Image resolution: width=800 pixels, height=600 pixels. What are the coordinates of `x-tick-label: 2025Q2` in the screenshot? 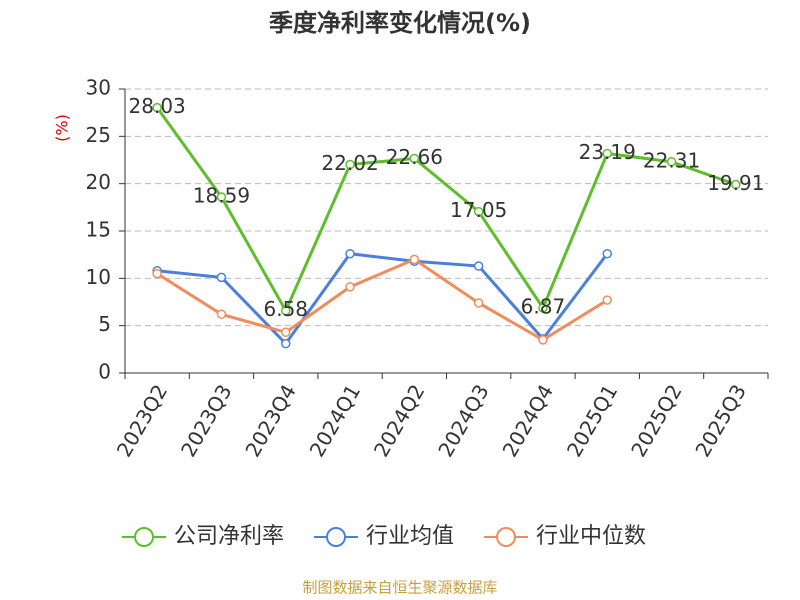 It's located at (656, 420).